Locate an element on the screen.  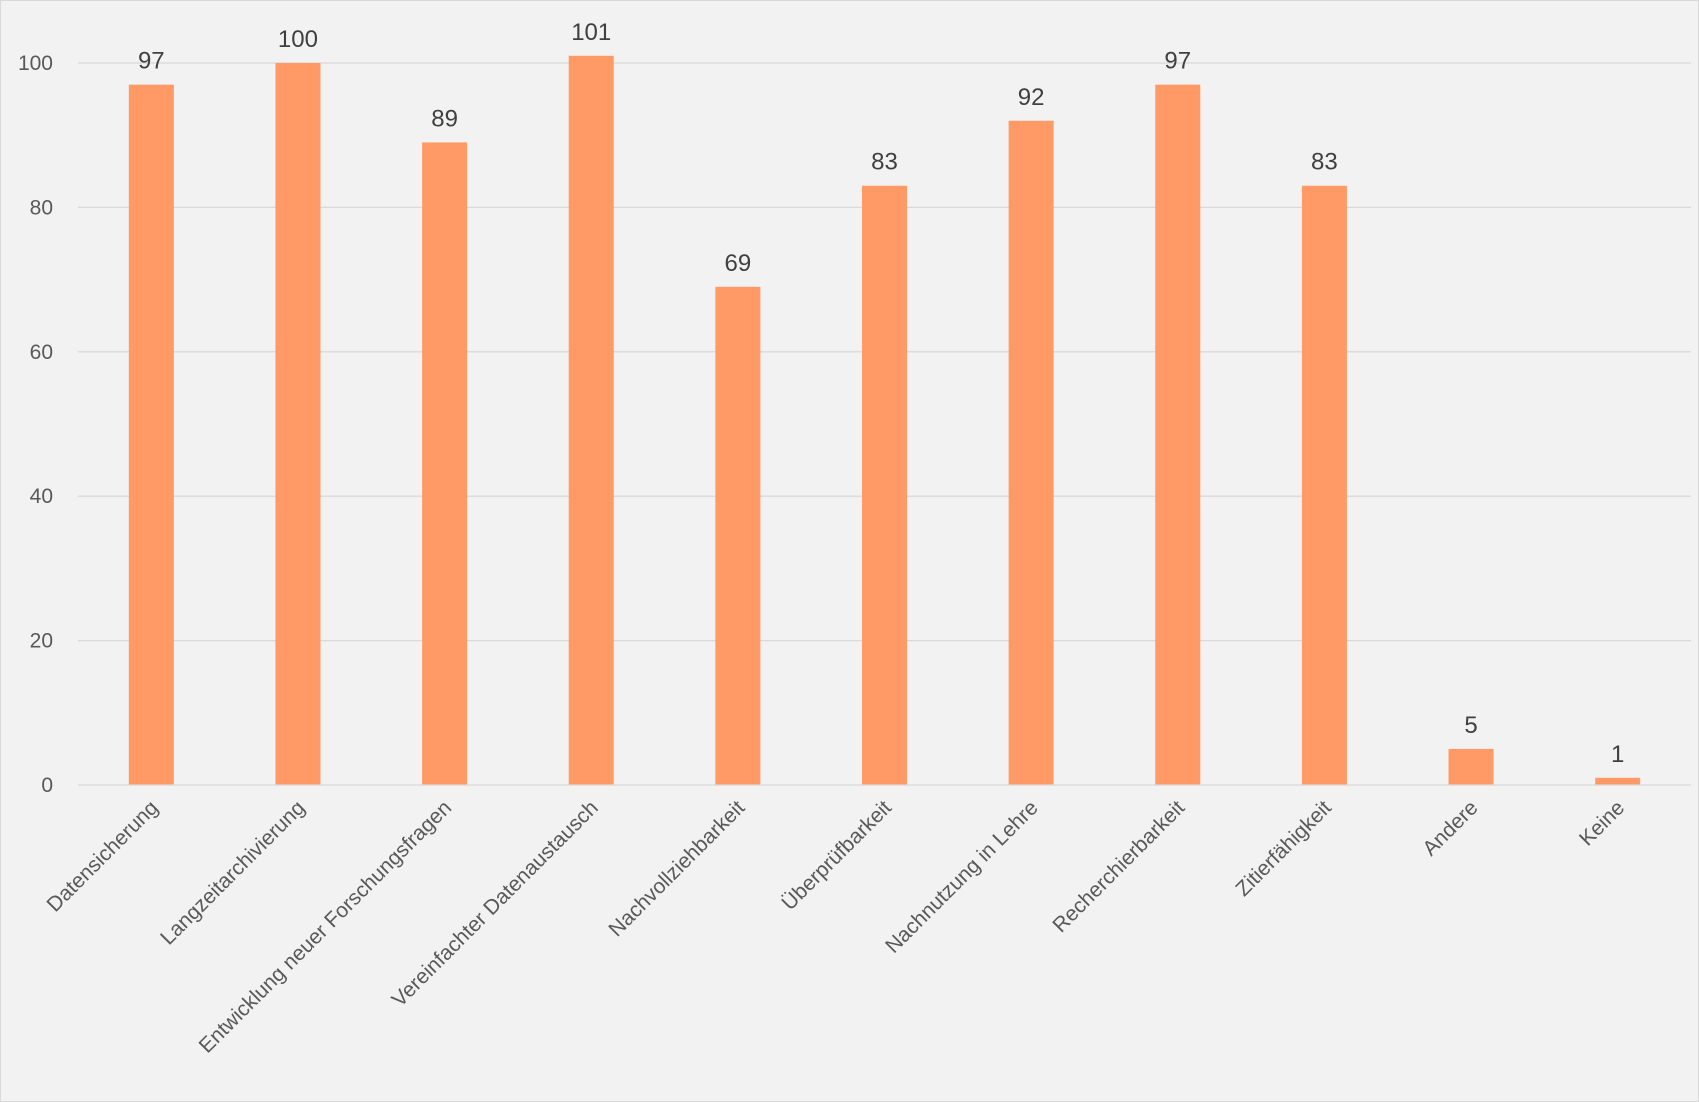
x-tick-label: Andere is located at coordinates (1450, 828).